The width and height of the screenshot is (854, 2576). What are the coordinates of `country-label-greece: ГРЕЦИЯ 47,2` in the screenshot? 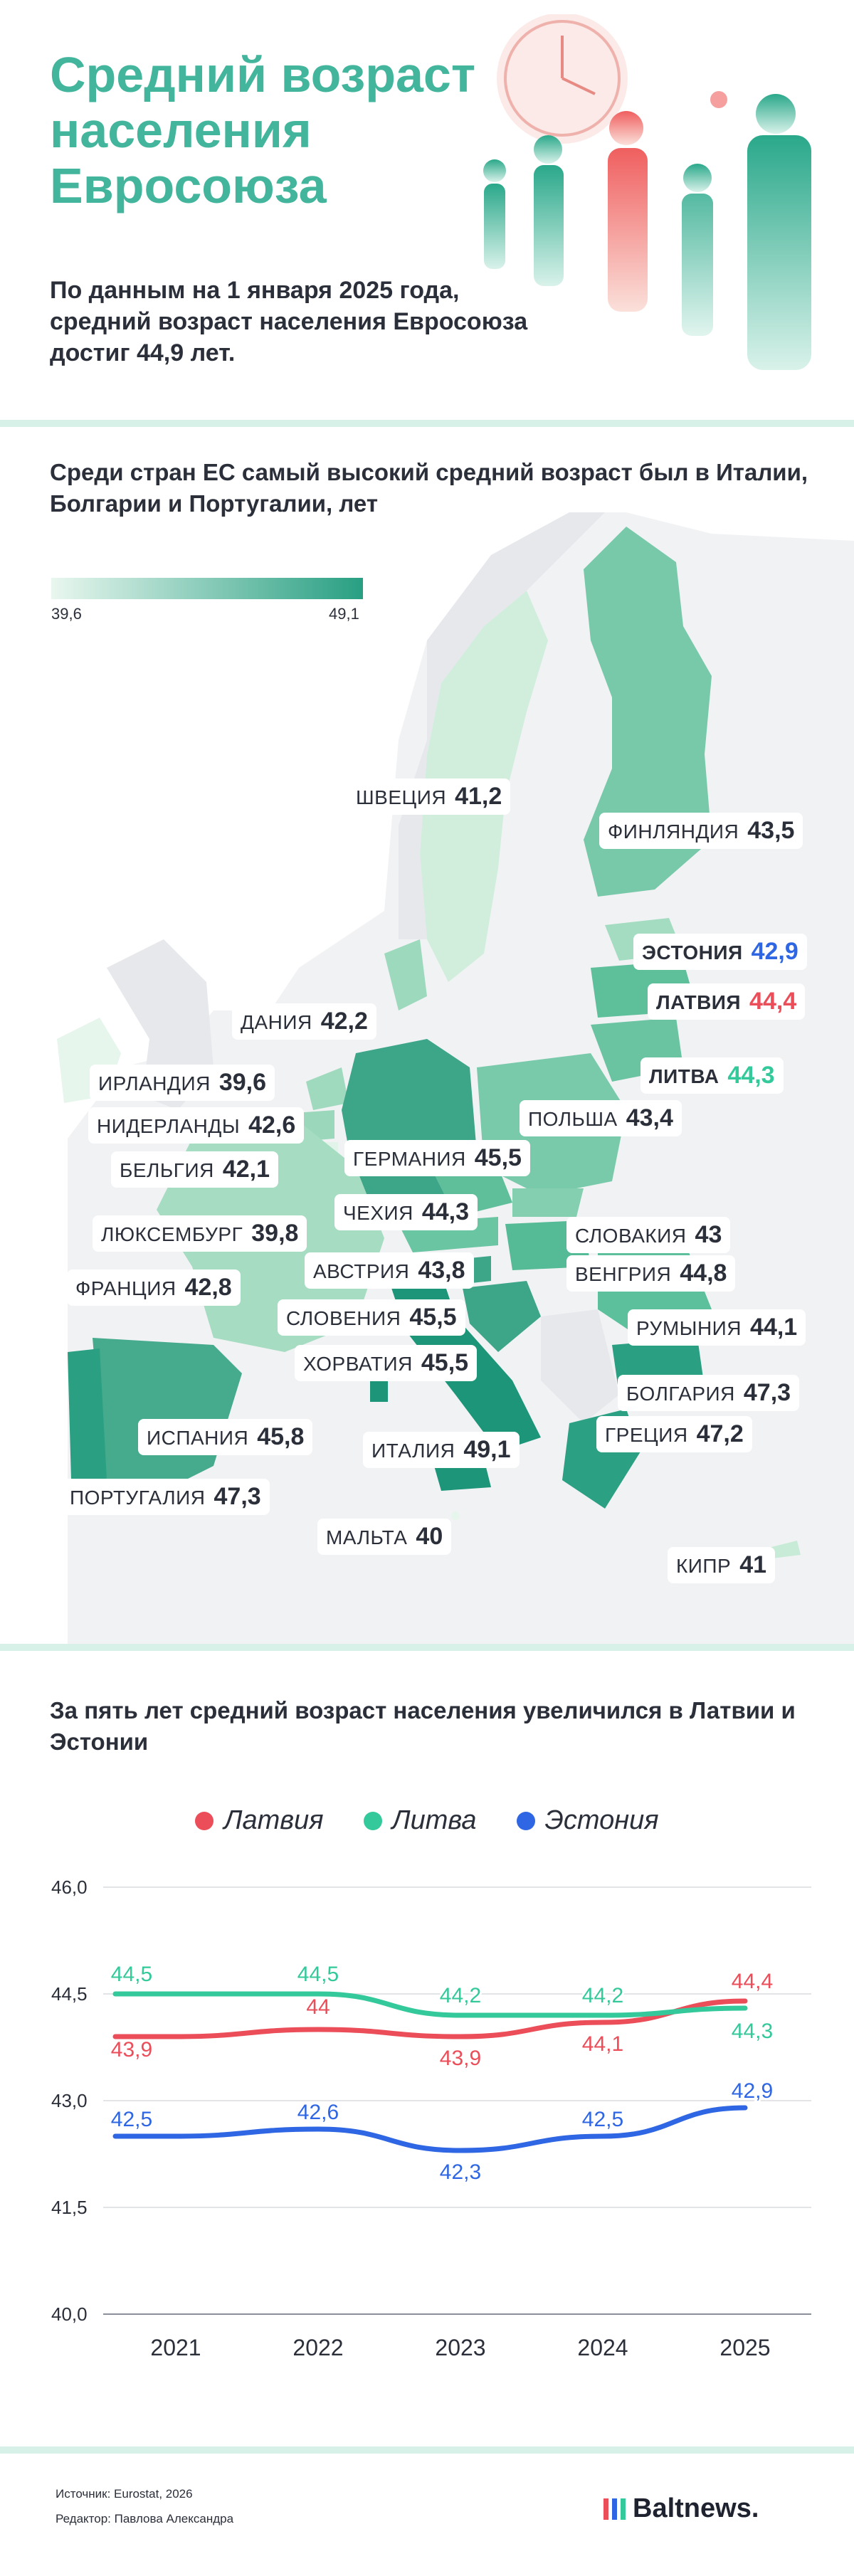 It's located at (674, 1434).